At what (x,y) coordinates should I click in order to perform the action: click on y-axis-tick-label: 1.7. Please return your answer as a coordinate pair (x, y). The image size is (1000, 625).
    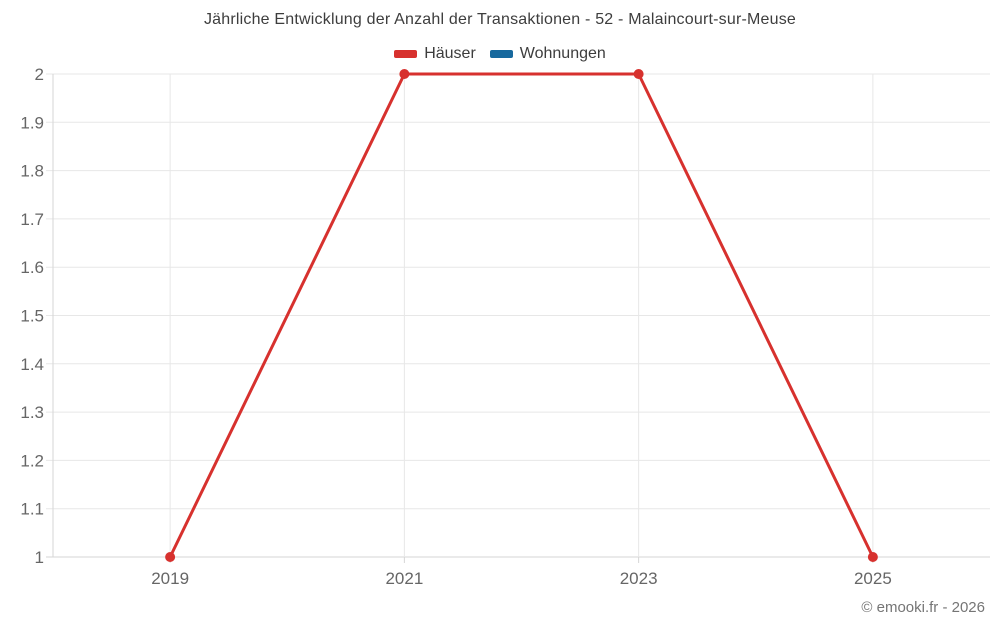
    Looking at the image, I should click on (32, 219).